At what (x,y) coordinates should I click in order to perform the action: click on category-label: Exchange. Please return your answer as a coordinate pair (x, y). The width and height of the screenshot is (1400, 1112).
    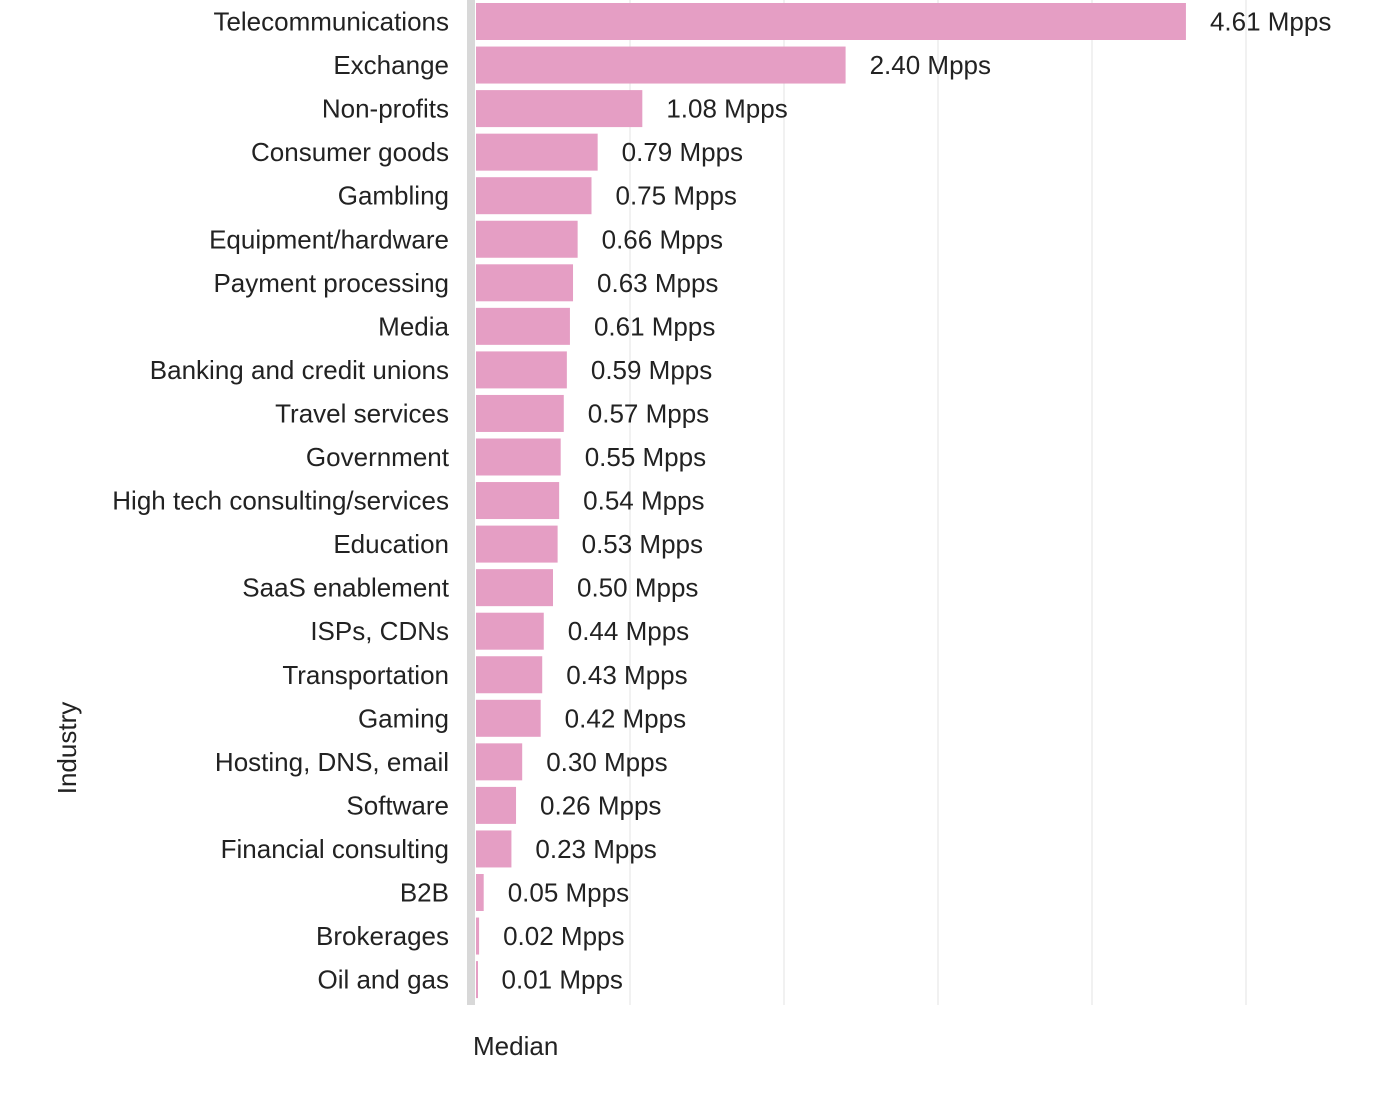
    Looking at the image, I should click on (391, 65).